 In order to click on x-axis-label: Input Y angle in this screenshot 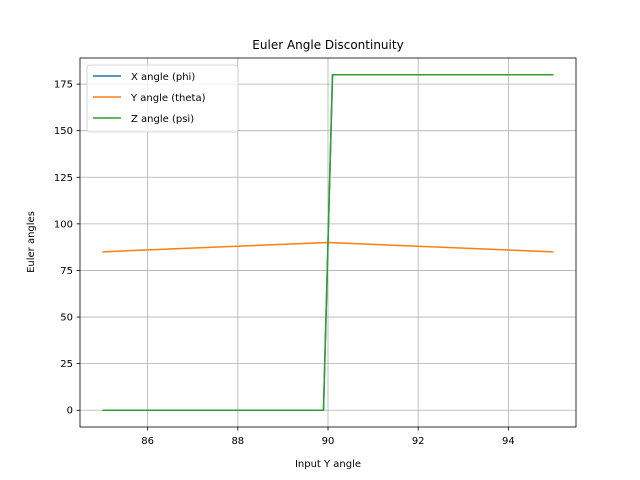, I will do `click(328, 464)`.